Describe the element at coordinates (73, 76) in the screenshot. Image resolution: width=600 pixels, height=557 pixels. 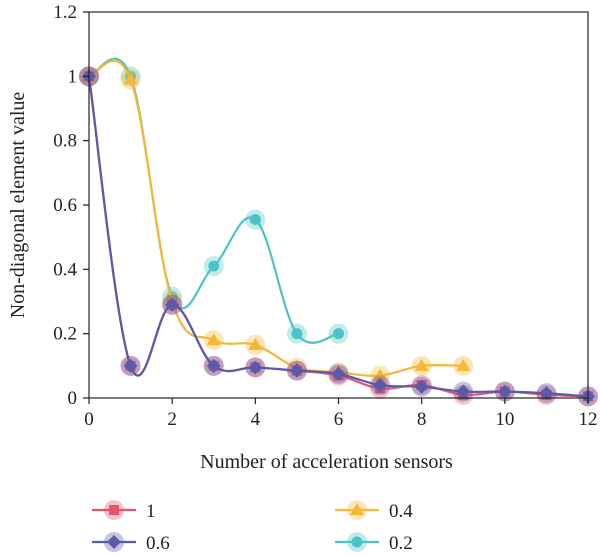
I see `y-tick-label: 1` at that location.